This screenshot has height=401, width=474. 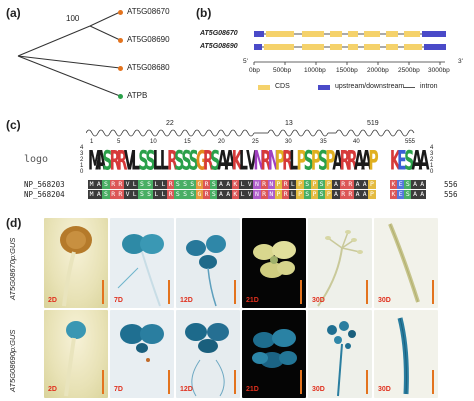 I want to click on sequence-length-1: 556, so click(x=451, y=184).